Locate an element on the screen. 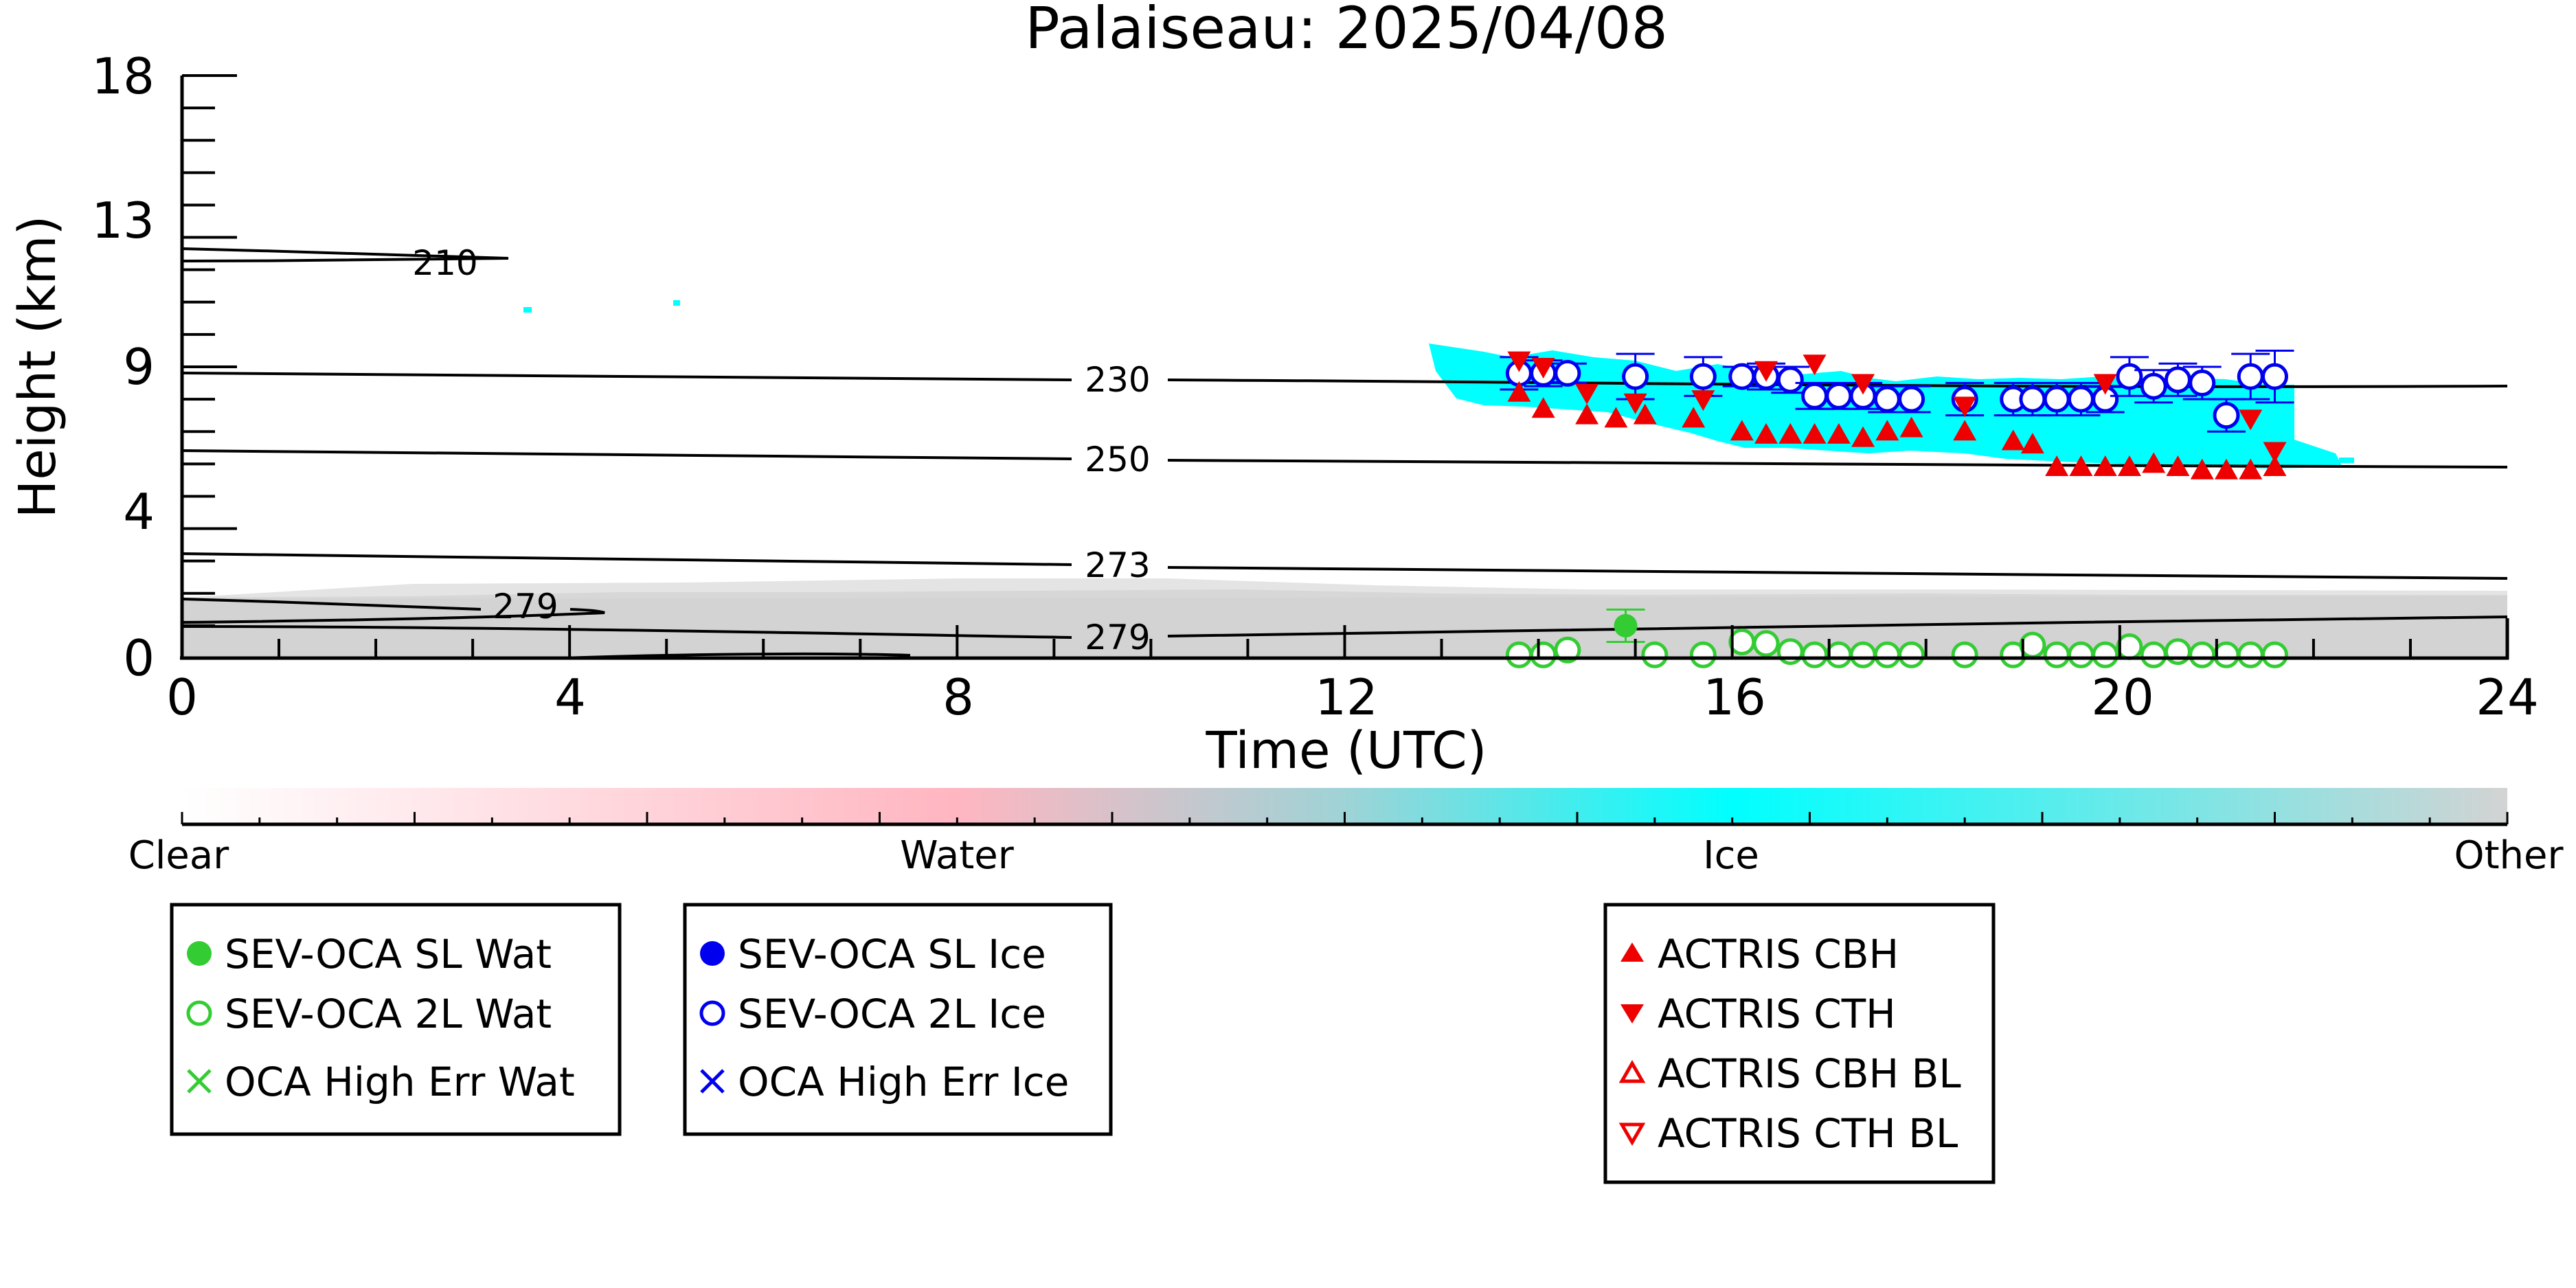 This screenshot has height=1288, width=2576. legend-marker-triangle-down is located at coordinates (1632, 1014).